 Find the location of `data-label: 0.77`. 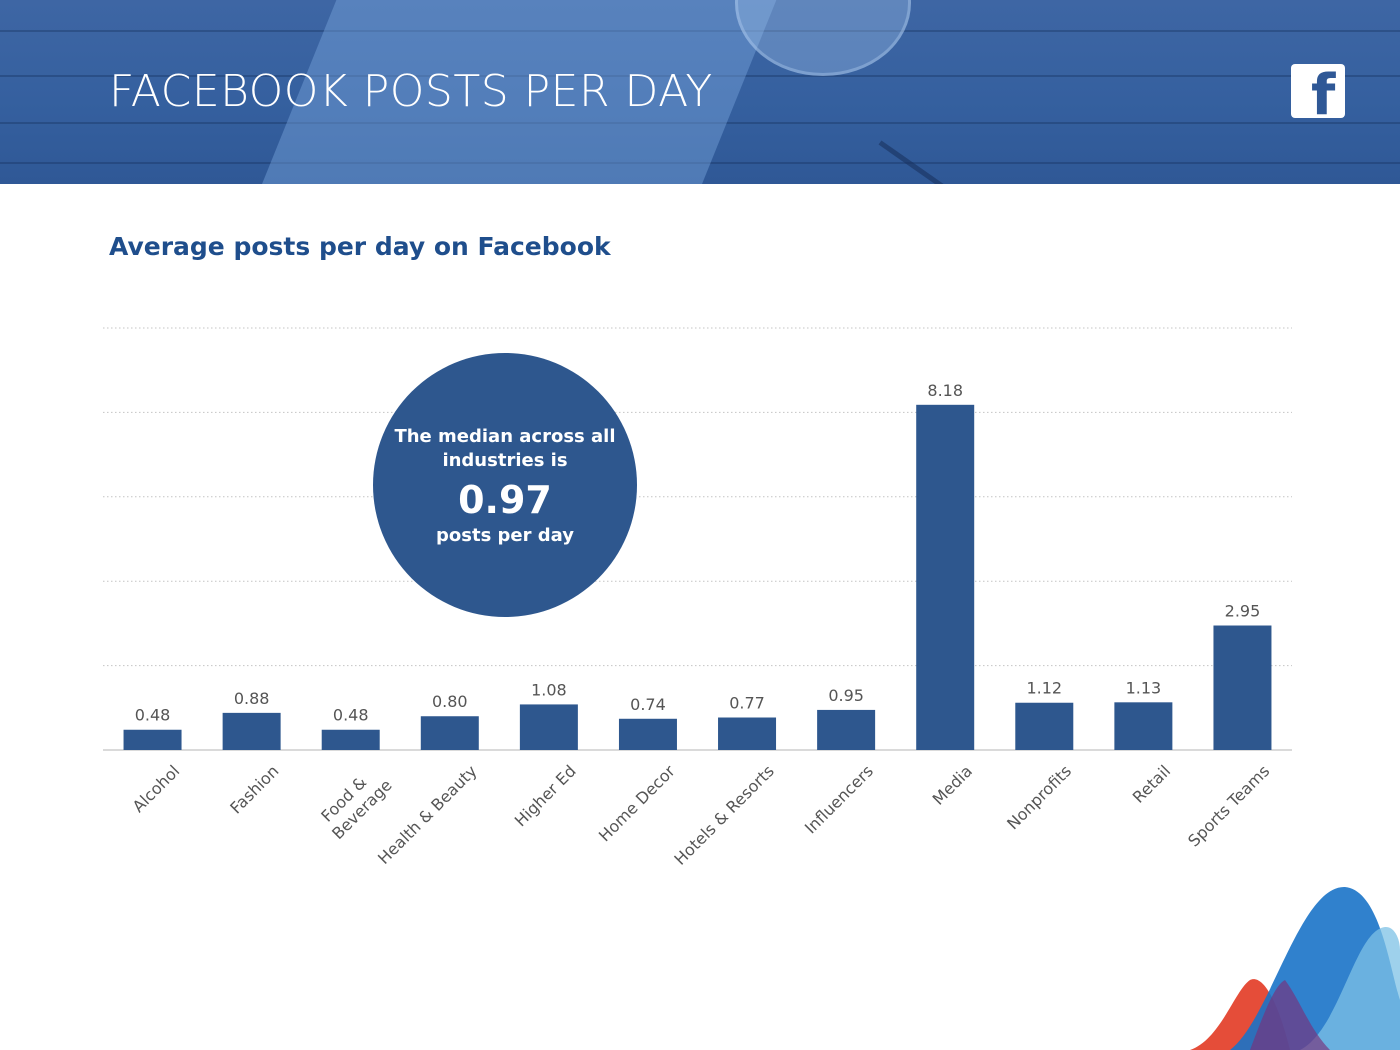

data-label: 0.77 is located at coordinates (747, 703).